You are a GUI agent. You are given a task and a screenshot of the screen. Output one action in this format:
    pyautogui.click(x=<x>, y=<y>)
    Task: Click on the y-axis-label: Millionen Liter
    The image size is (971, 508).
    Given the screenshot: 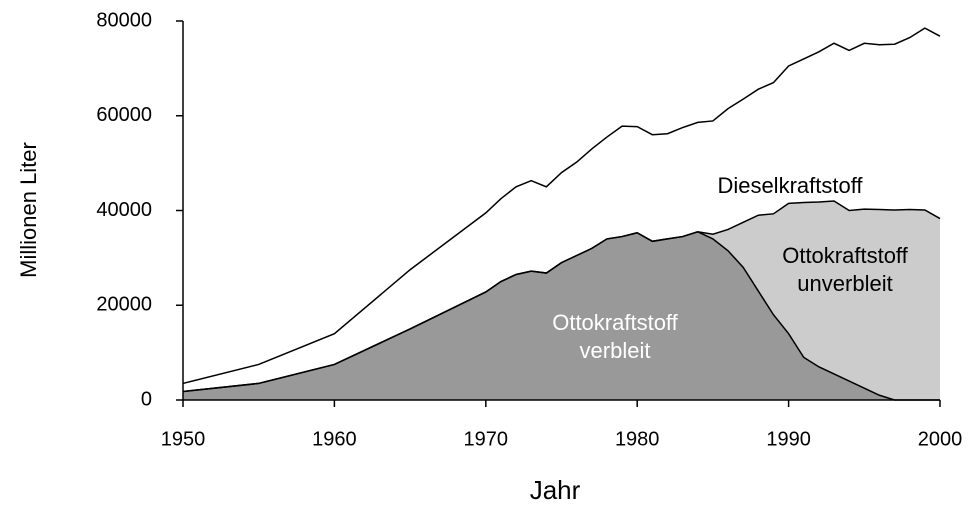 What is the action you would take?
    pyautogui.click(x=28, y=210)
    